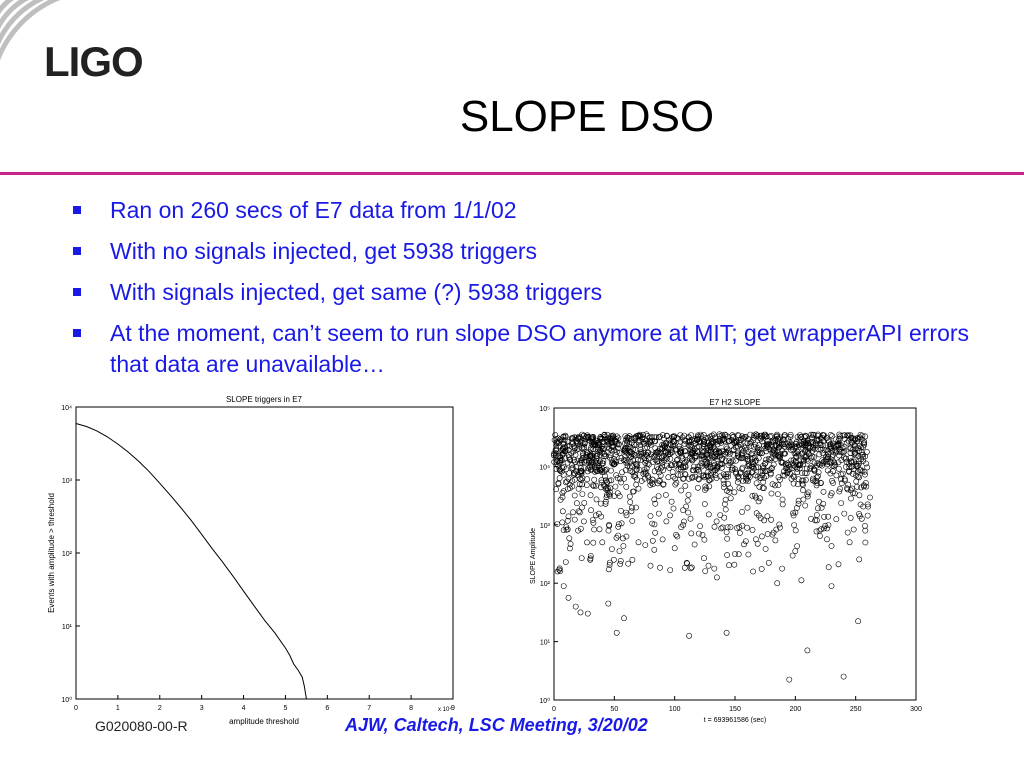 Image resolution: width=1024 pixels, height=768 pixels. I want to click on x-tick-label: 7, so click(369, 708).